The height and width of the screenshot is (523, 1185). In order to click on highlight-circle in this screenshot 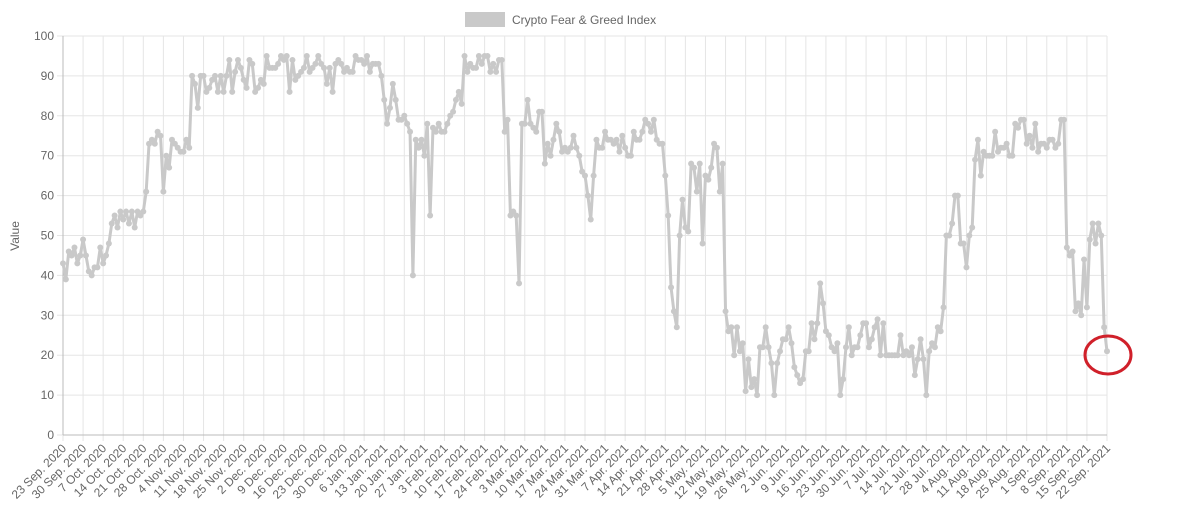, I will do `click(1108, 355)`.